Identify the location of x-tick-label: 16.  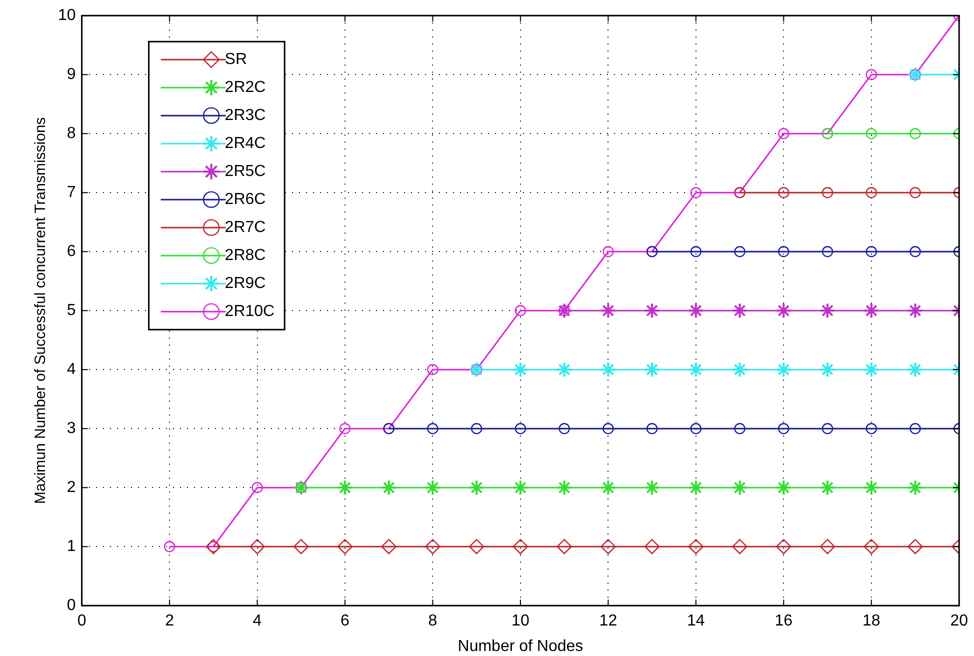
(783, 621).